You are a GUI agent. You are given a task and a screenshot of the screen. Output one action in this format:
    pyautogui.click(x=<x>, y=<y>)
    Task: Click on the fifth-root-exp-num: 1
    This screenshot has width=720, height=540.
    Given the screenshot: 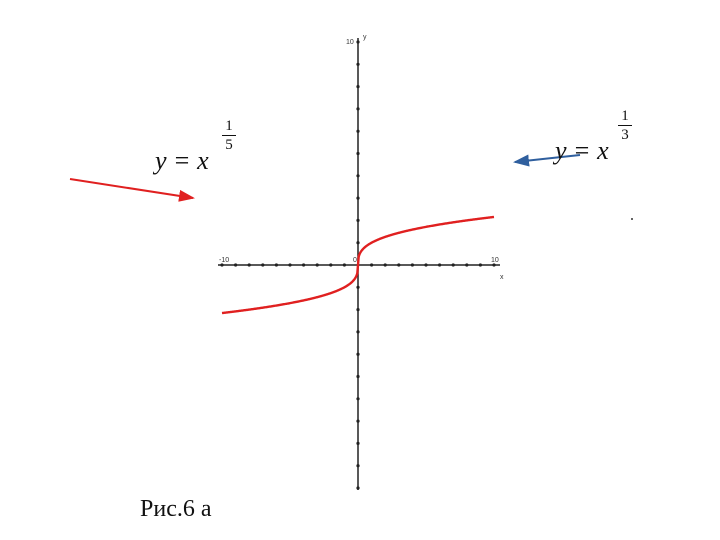 What is the action you would take?
    pyautogui.click(x=229, y=126)
    